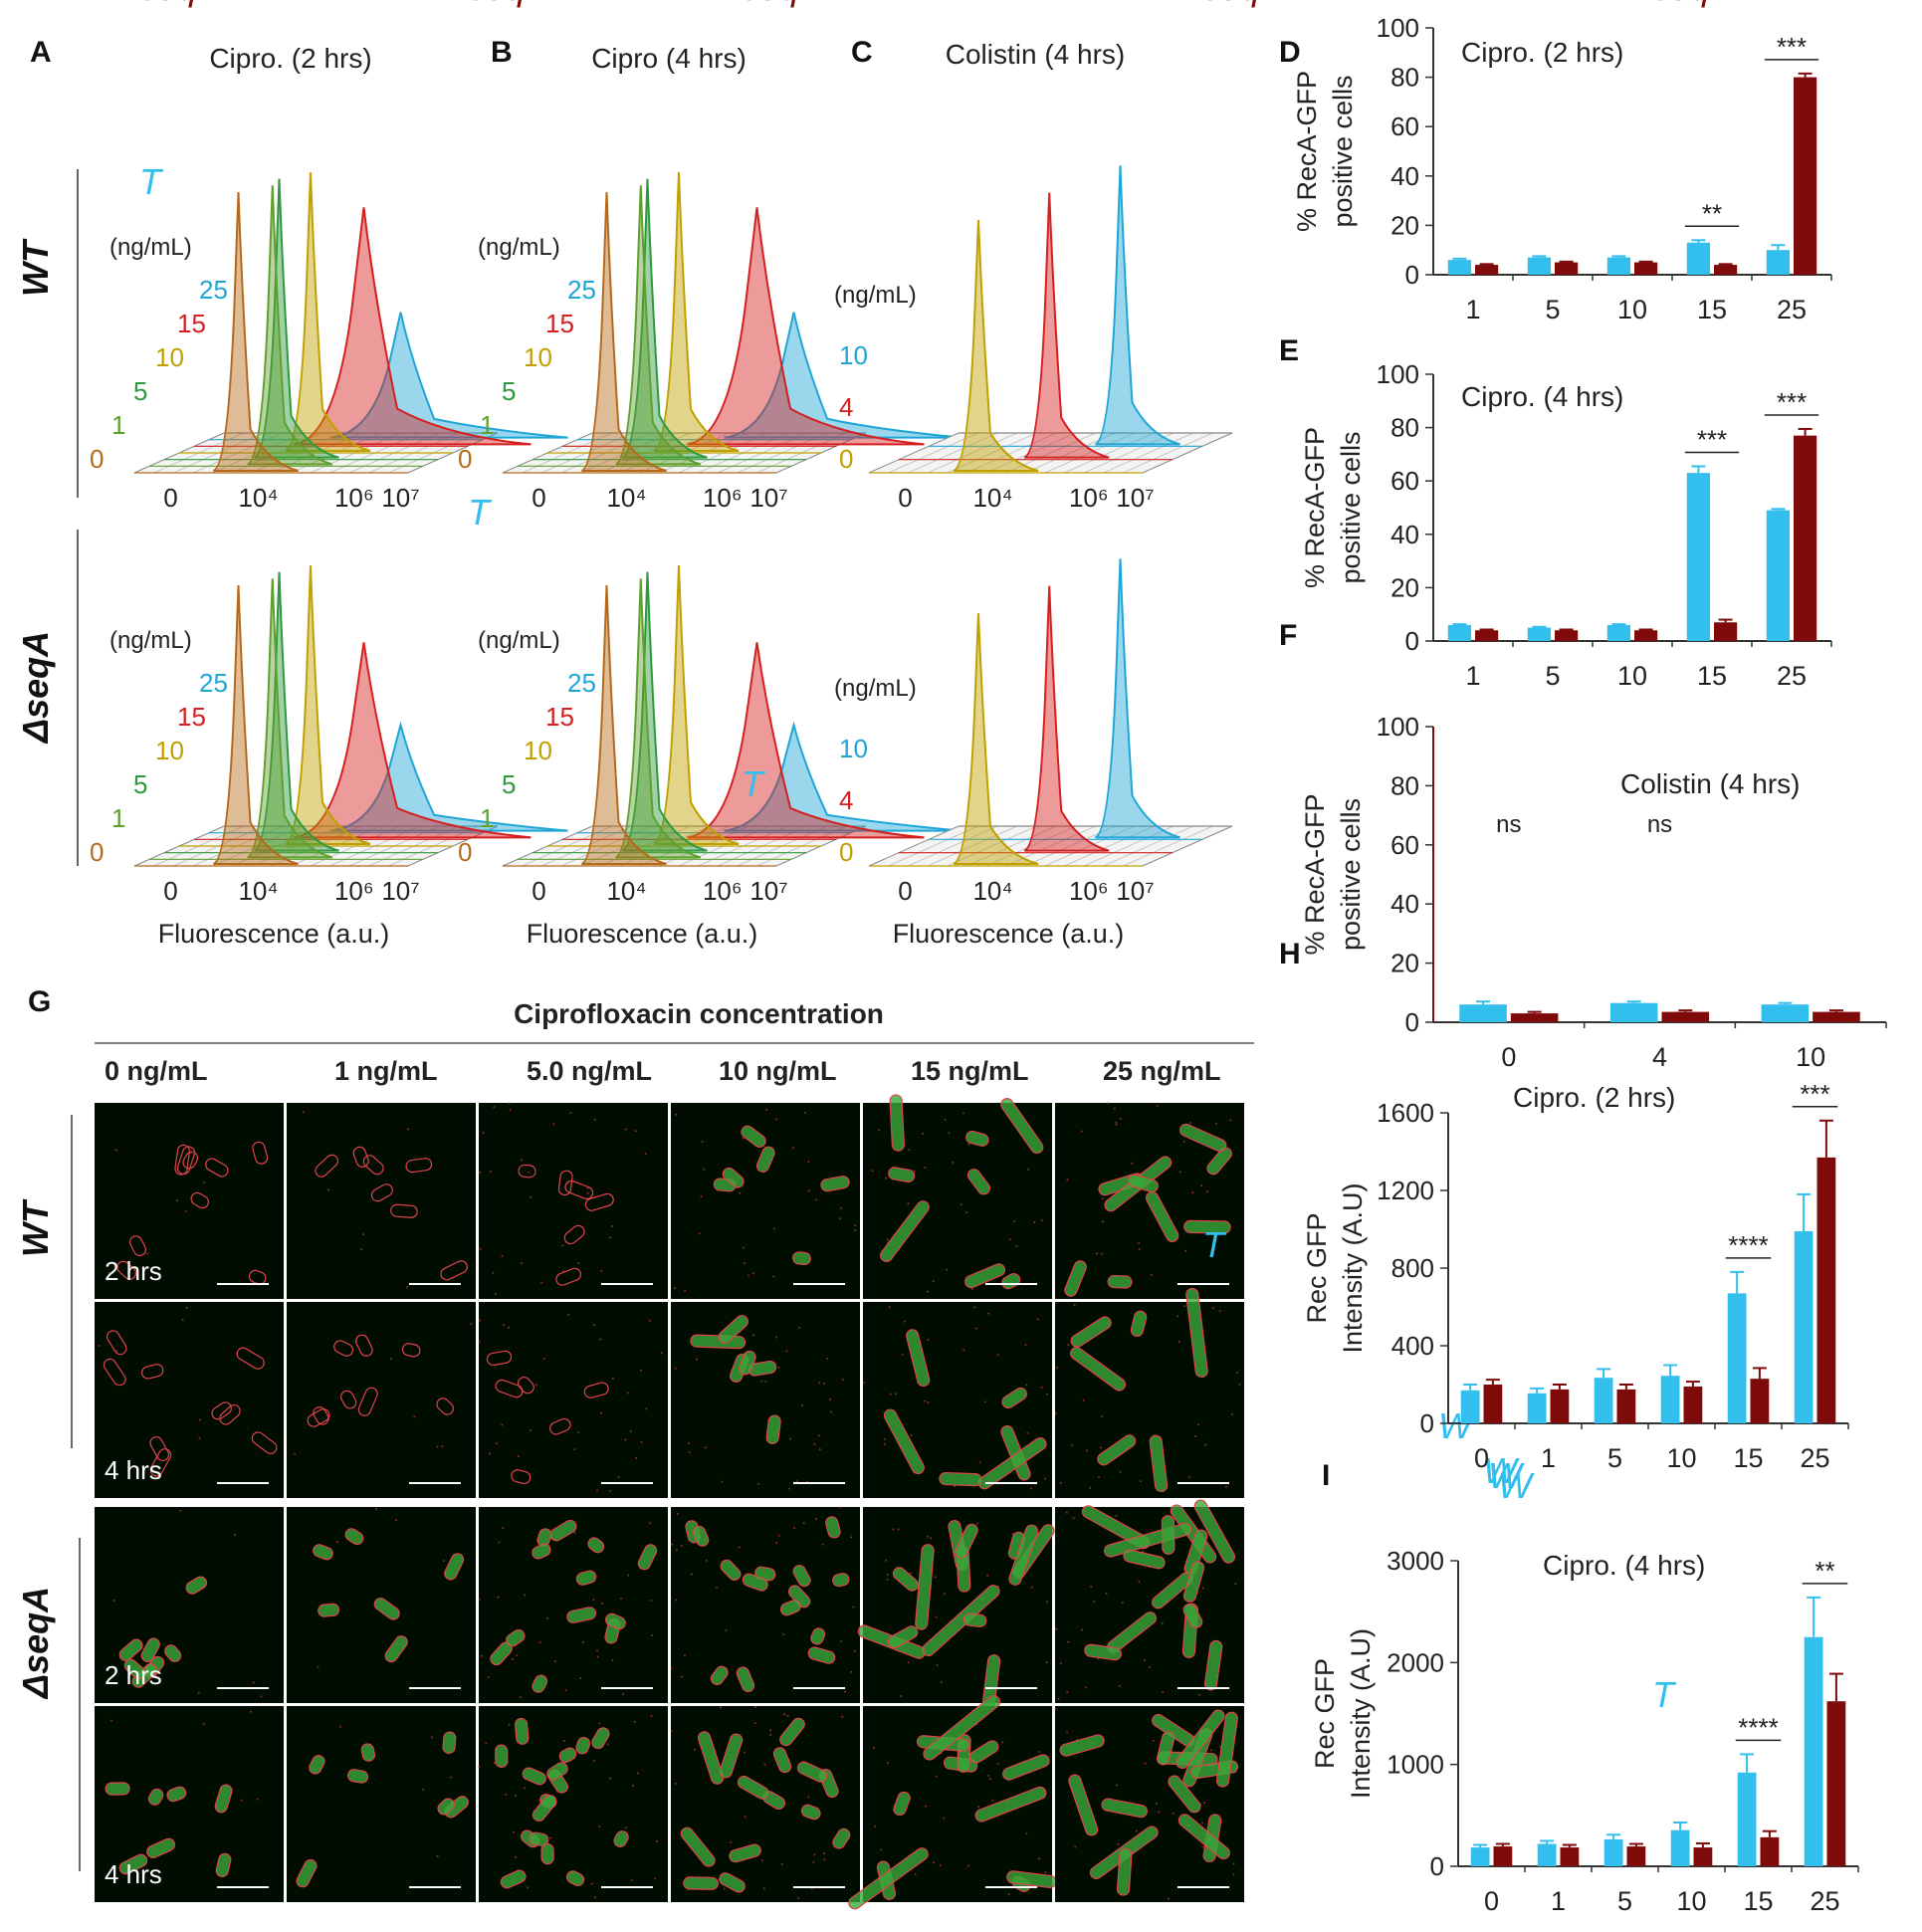 The width and height of the screenshot is (1922, 1932). I want to click on flow-level-label: 5, so click(140, 784).